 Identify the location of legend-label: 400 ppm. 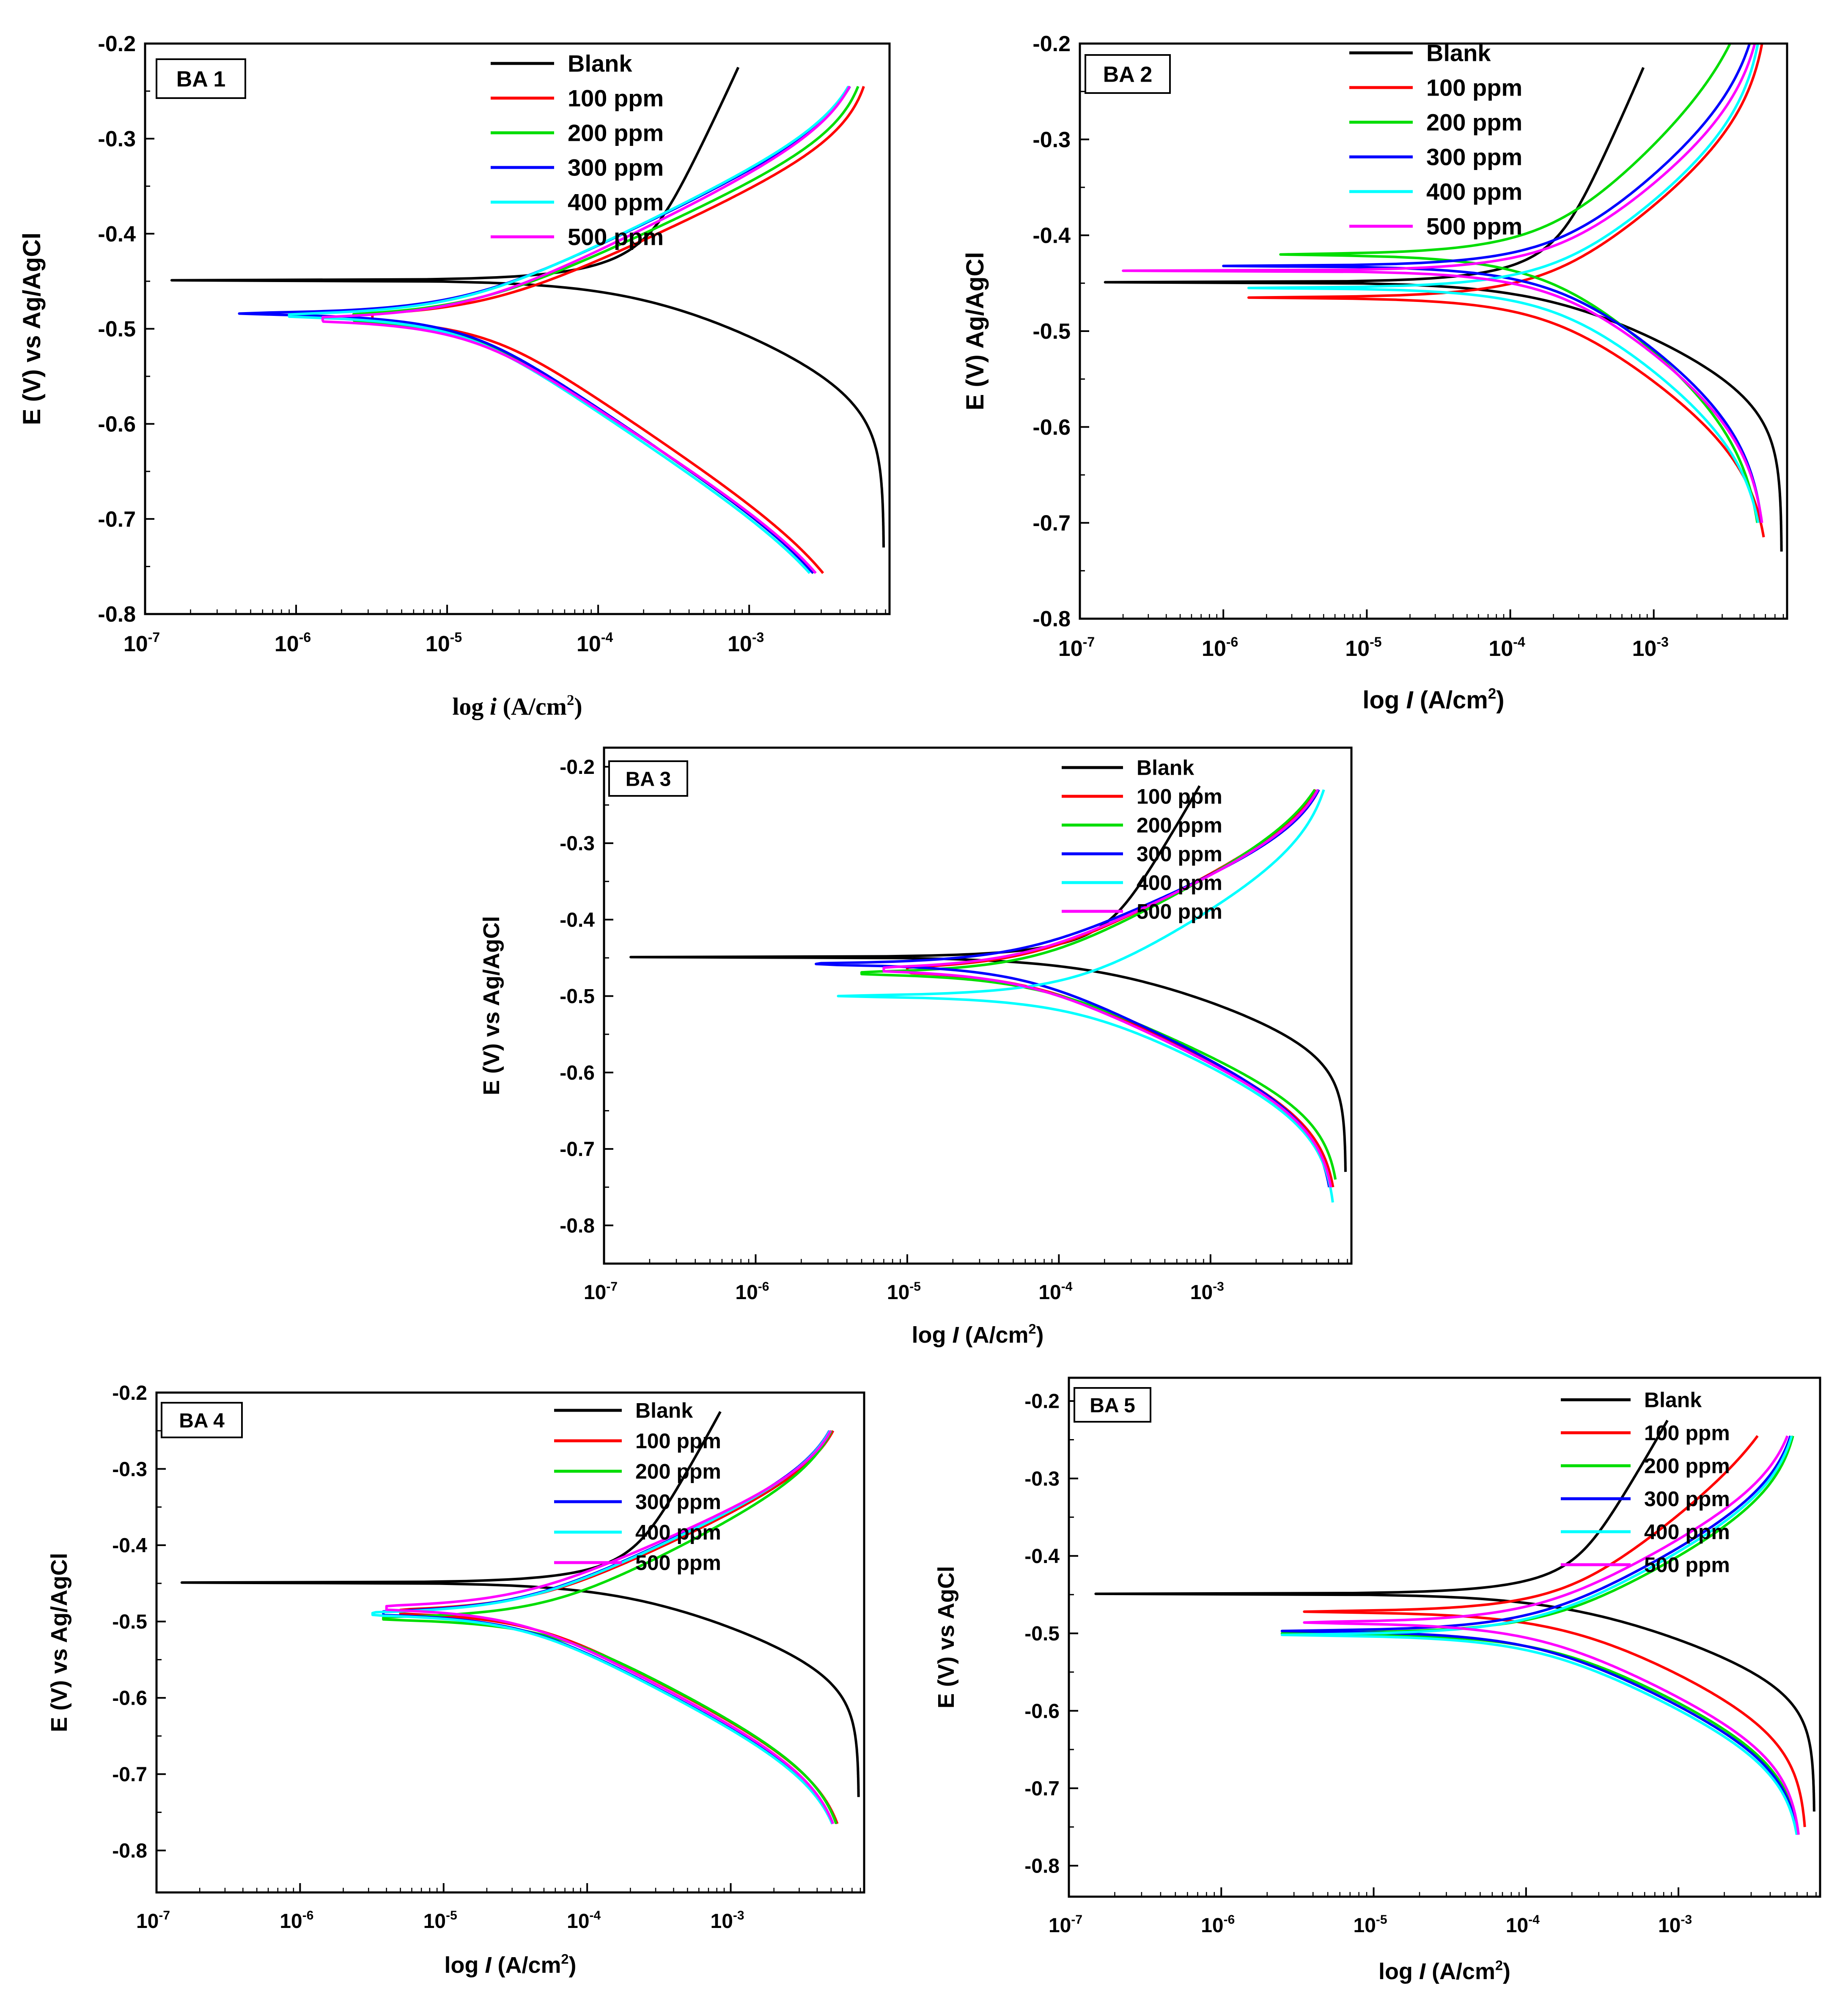
(678, 1532).